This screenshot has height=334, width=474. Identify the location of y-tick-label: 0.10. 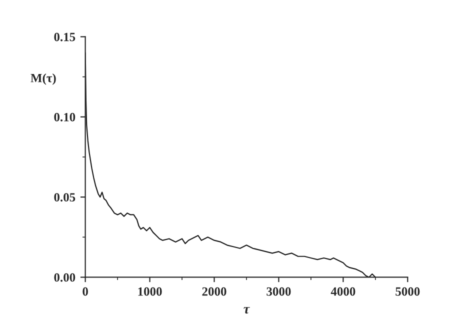
(65, 117).